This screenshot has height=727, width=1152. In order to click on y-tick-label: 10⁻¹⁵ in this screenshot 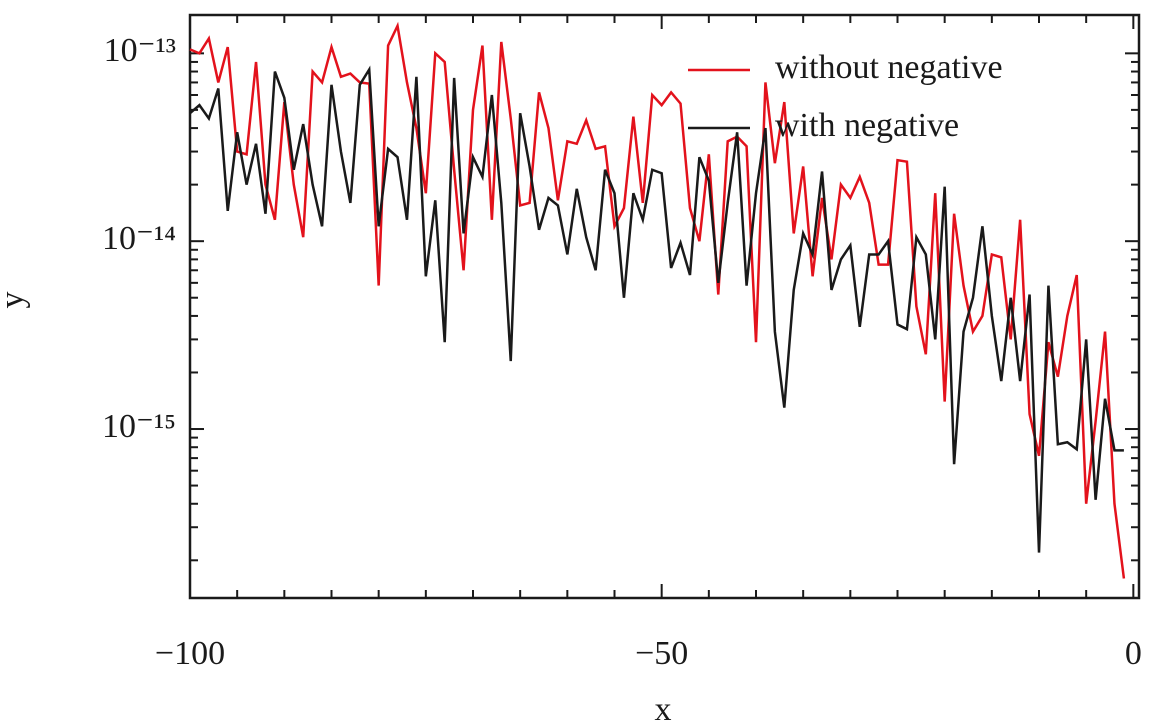, I will do `click(139, 426)`.